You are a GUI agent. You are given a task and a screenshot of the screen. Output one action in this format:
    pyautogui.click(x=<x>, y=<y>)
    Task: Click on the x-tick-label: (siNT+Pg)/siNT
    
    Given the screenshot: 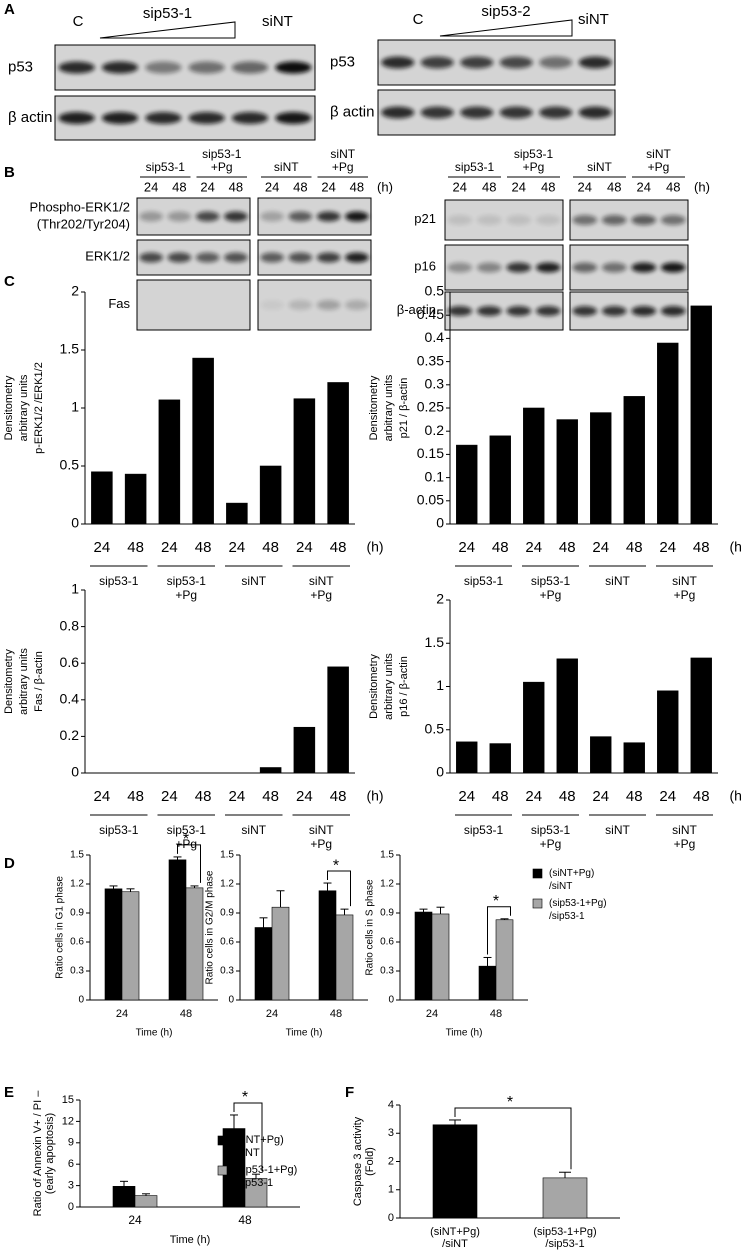 What is the action you would take?
    pyautogui.click(x=455, y=1238)
    